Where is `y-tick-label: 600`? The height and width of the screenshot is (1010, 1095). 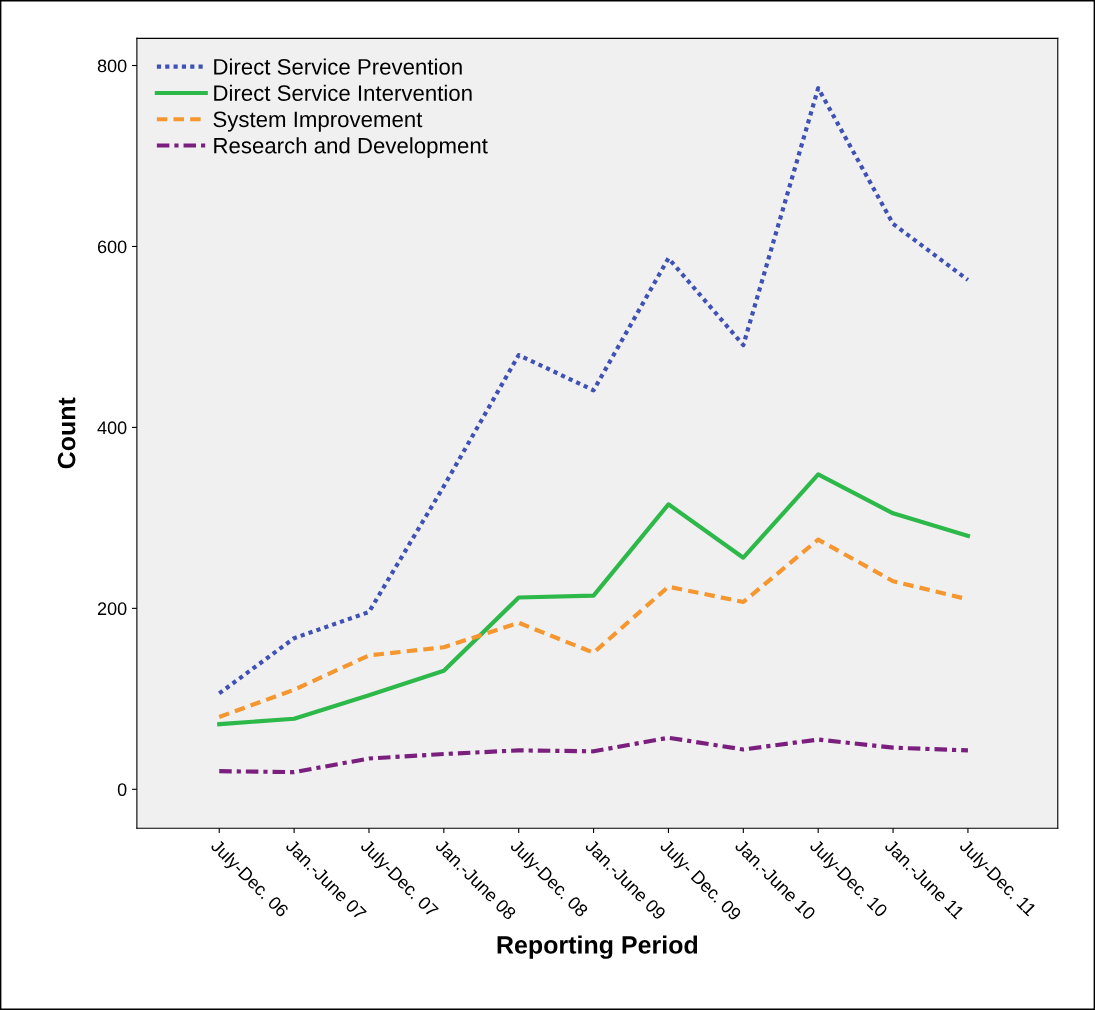 y-tick-label: 600 is located at coordinates (112, 247).